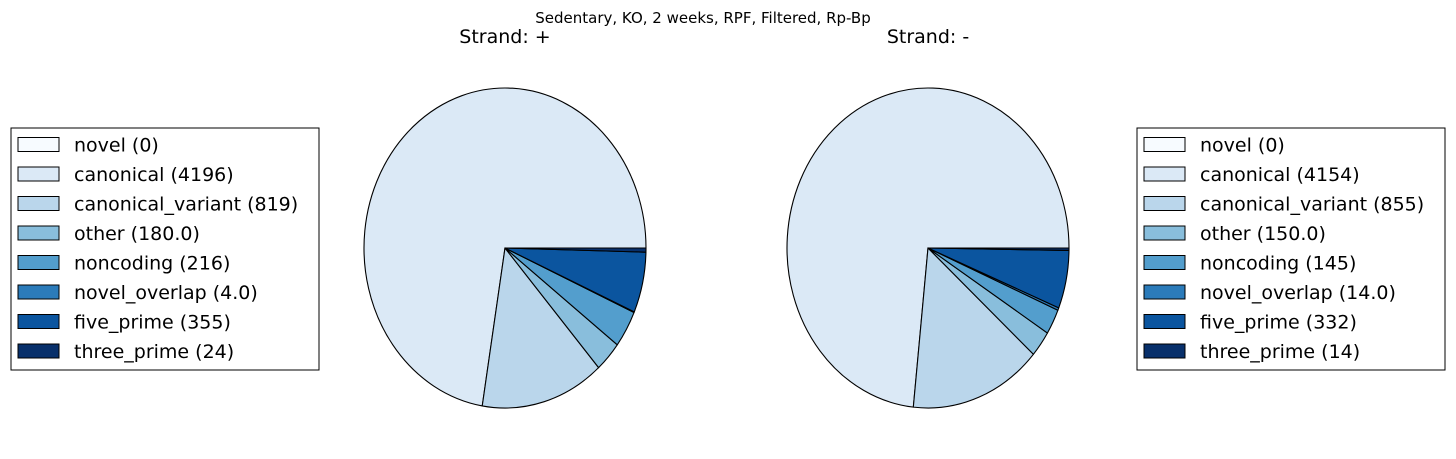 This screenshot has width=1456, height=459. I want to click on slice-plus-three-prime, so click(575, 250).